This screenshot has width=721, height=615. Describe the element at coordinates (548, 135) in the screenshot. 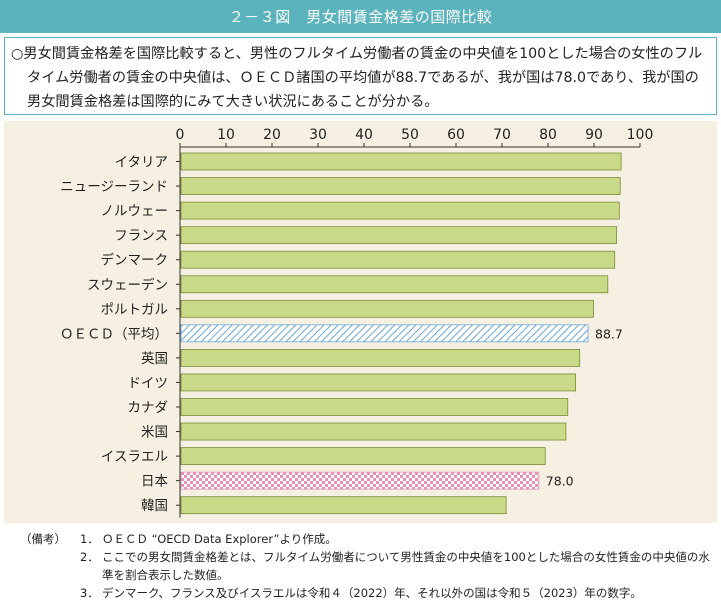

I see `x-tick-label: 80` at that location.